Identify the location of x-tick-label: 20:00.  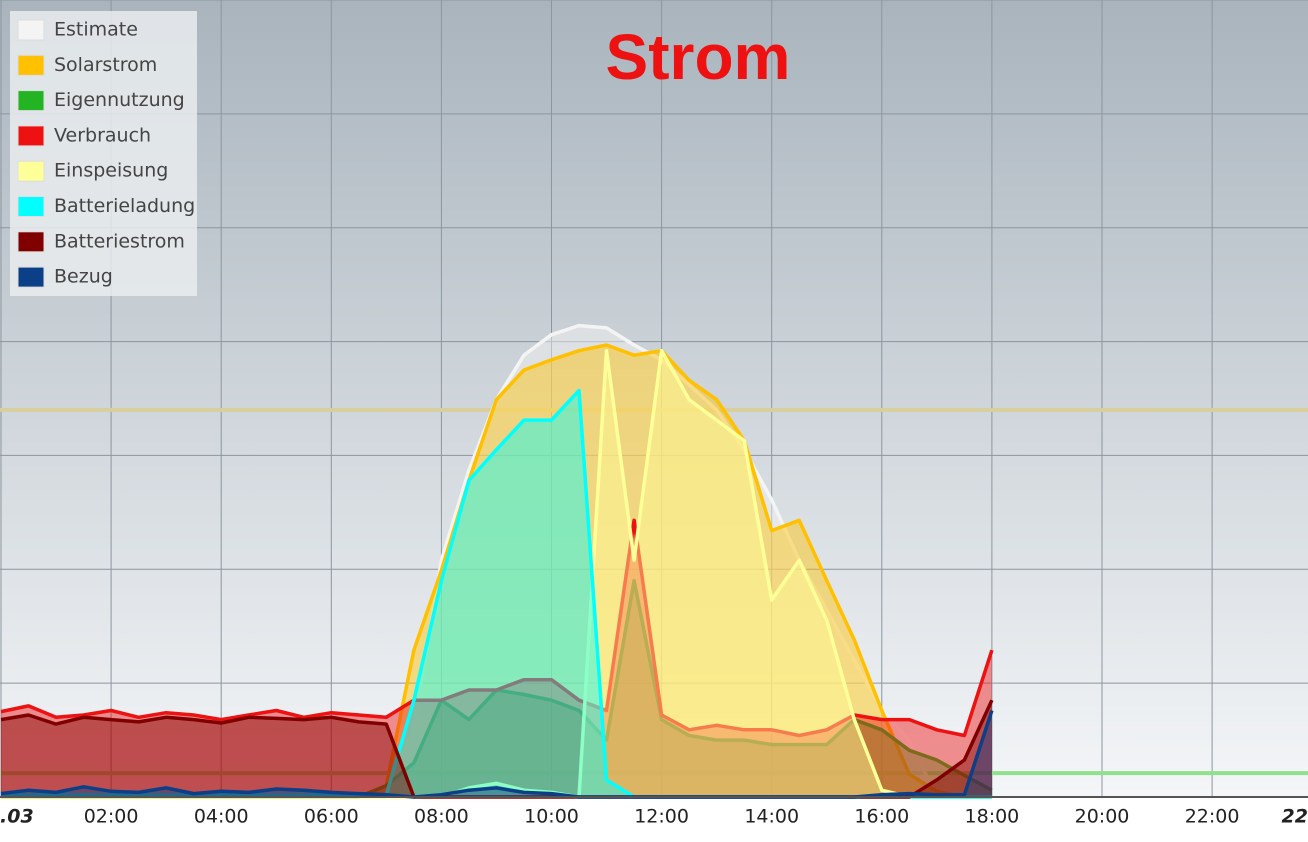
(1102, 817).